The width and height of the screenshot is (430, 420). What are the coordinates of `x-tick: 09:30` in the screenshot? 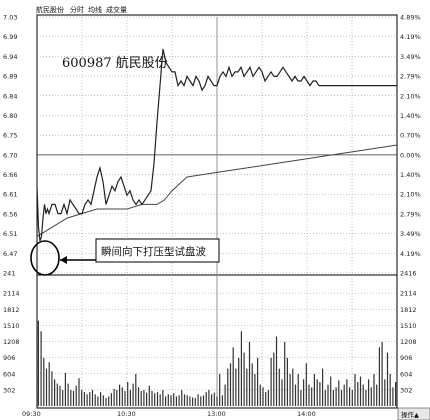 It's located at (31, 414).